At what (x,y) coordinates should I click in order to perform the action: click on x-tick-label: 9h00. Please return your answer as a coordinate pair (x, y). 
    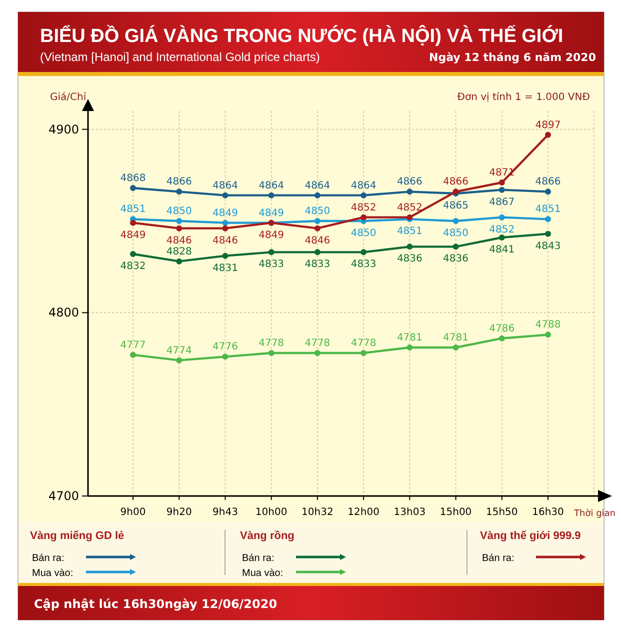
    Looking at the image, I should click on (133, 512).